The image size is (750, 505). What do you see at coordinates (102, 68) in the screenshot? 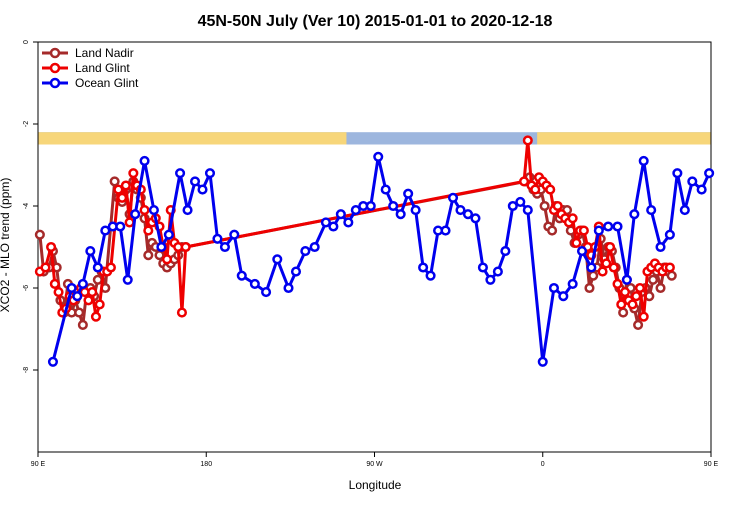
I see `legend-label: Land Glint` at bounding box center [102, 68].